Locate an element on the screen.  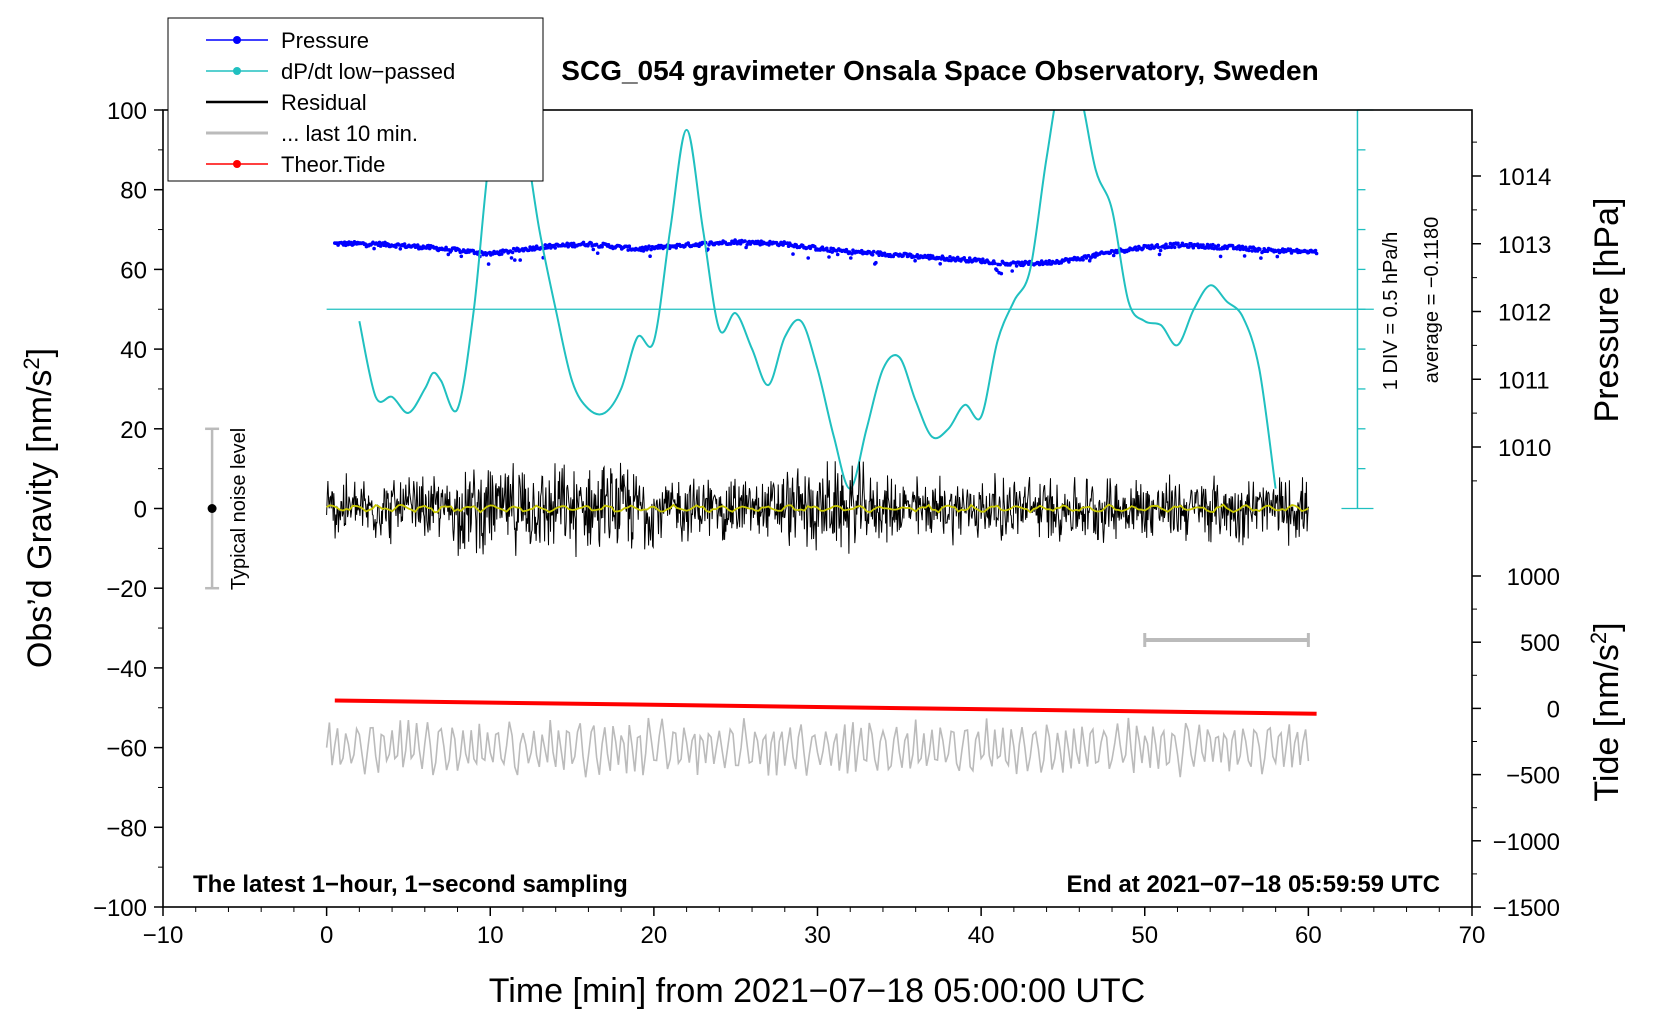
legend-label: Residual is located at coordinates (324, 102).